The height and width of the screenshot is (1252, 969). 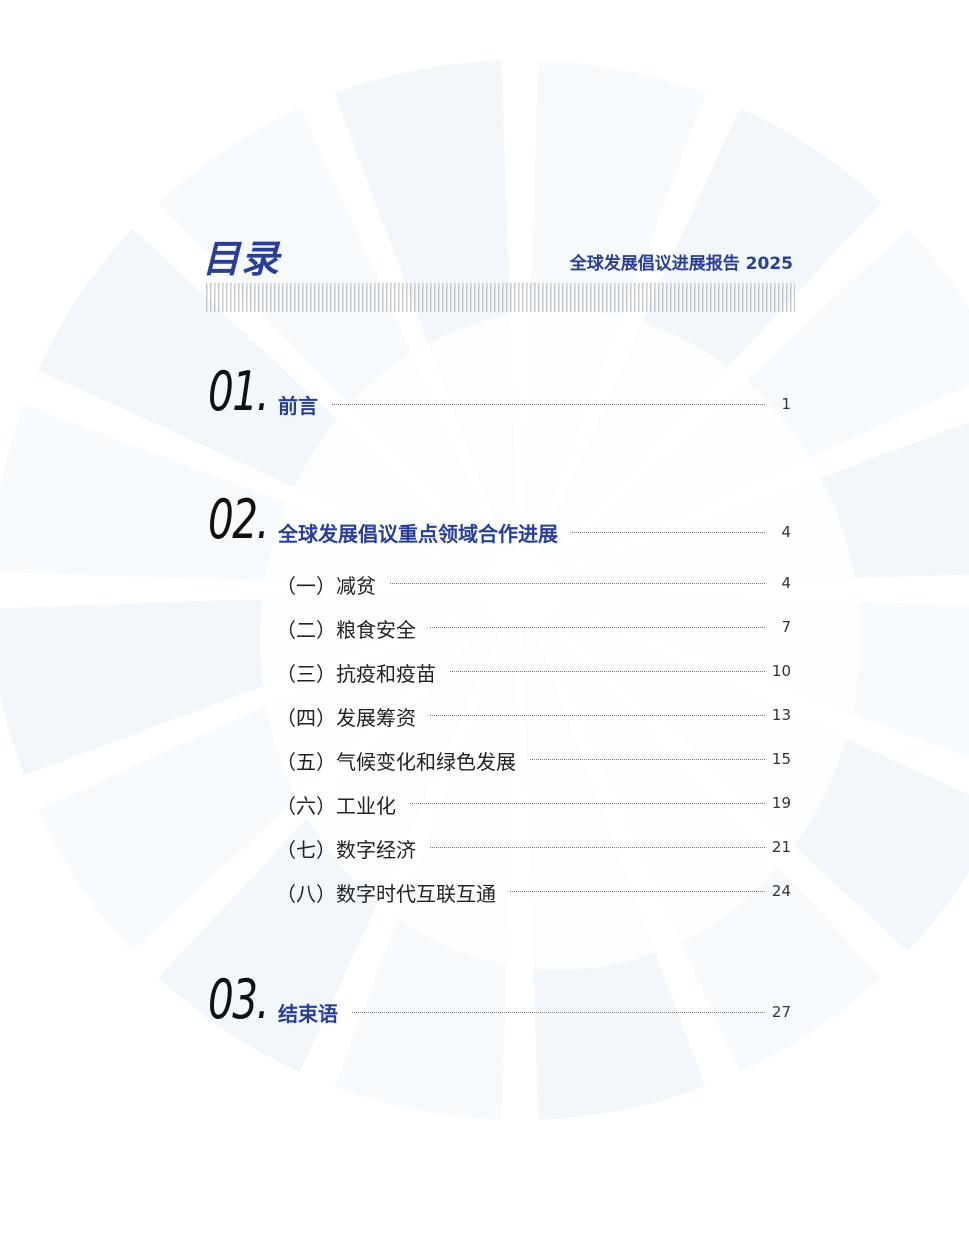 I want to click on page-number: 10, so click(x=781, y=671).